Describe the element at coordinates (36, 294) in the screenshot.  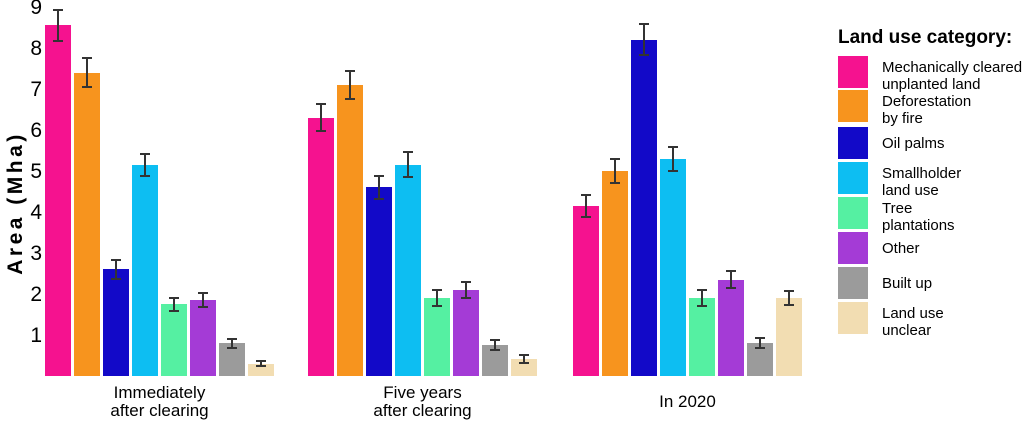
I see `y-tick-label: 2` at that location.